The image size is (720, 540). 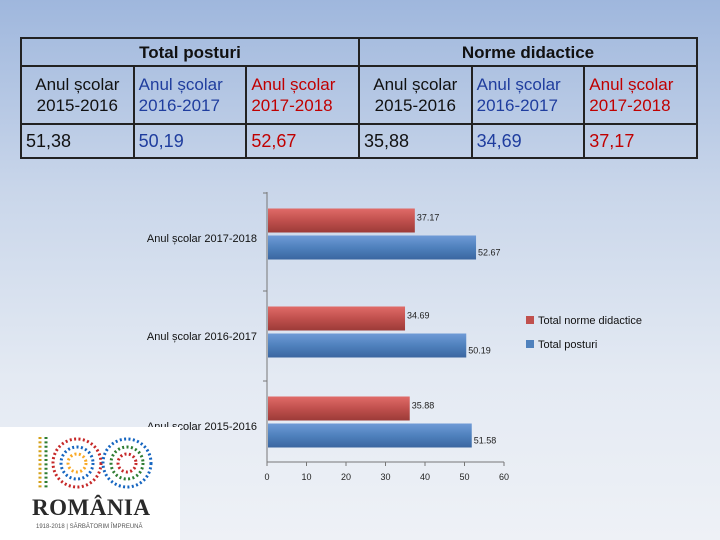 I want to click on legend-label: Total posturi, so click(x=567, y=345).